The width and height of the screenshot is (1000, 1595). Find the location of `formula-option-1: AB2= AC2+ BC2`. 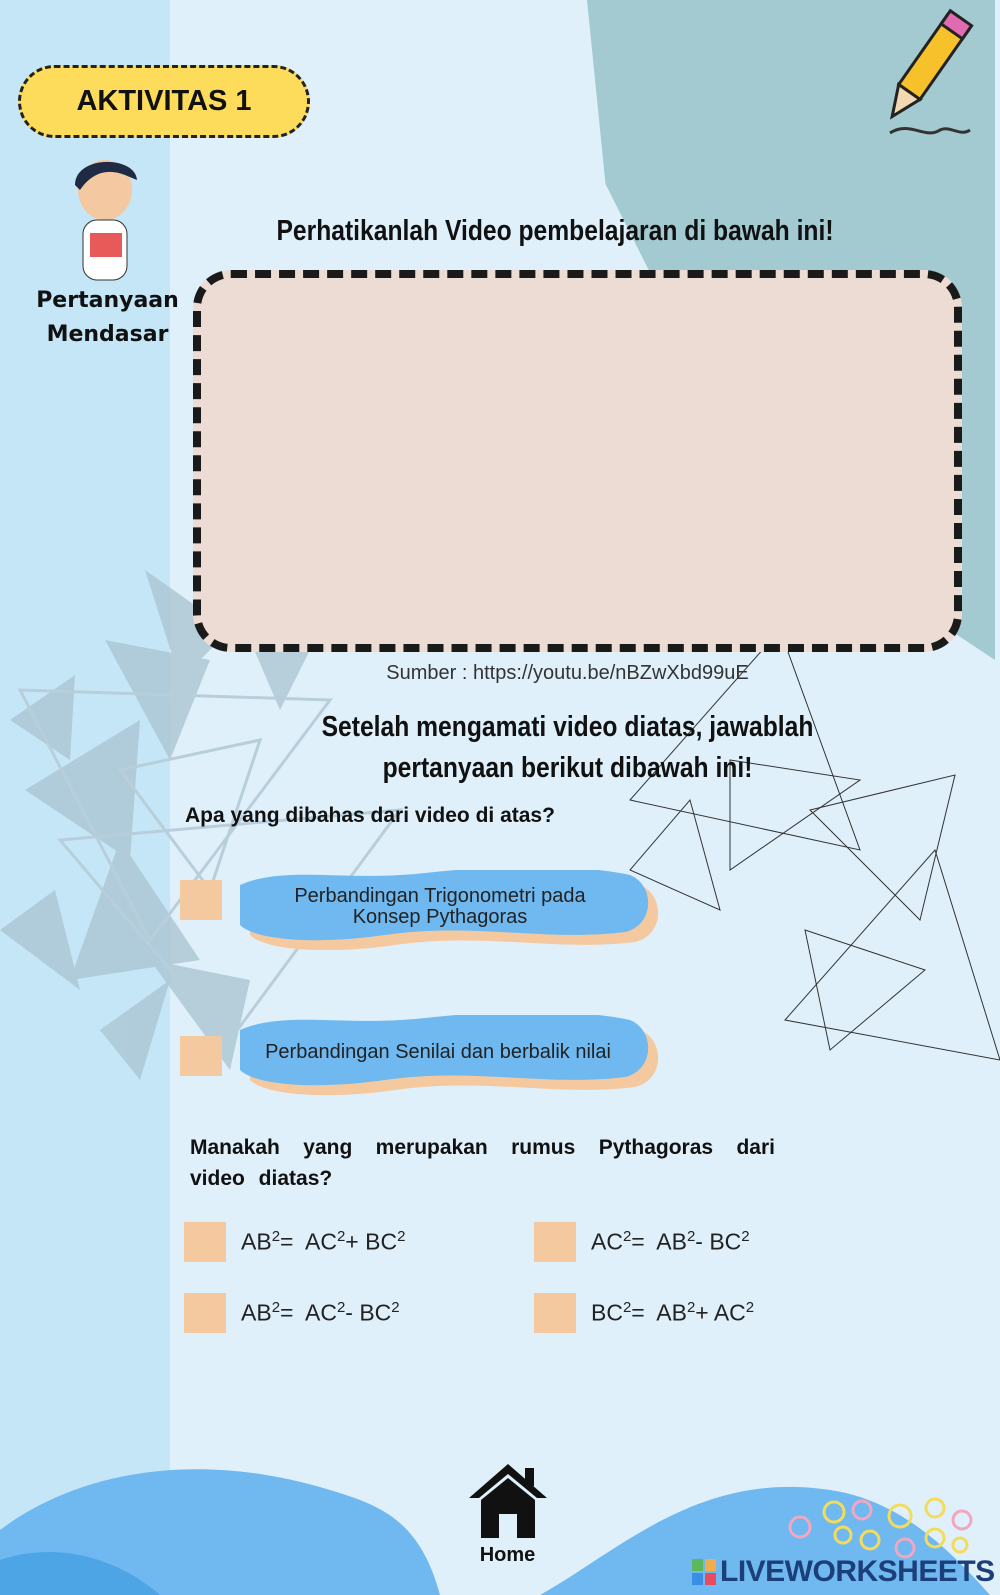

formula-option-1: AB2= AC2+ BC2 is located at coordinates (323, 1242).